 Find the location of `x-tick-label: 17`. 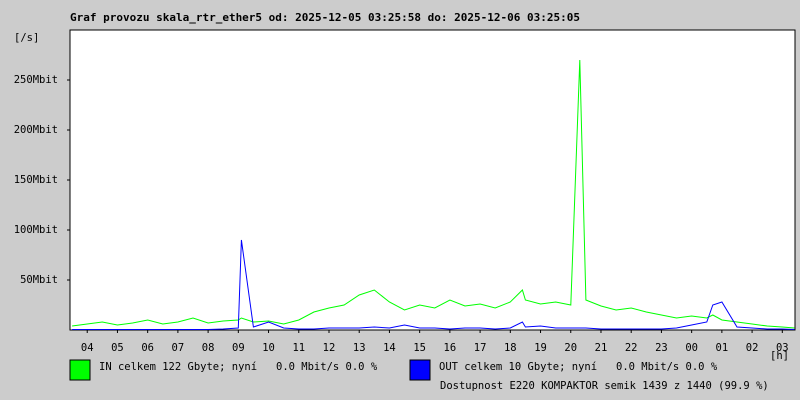

x-tick-label: 17 is located at coordinates (480, 348).